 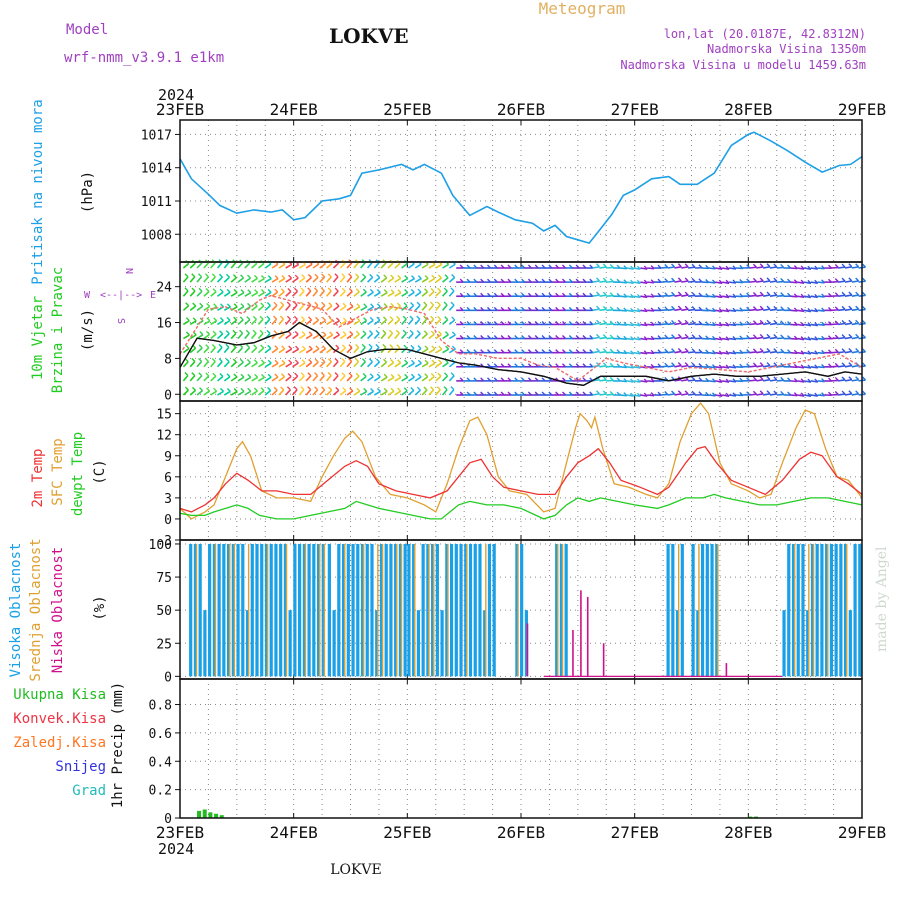 I want to click on ytick-label: 50, so click(x=164, y=611).